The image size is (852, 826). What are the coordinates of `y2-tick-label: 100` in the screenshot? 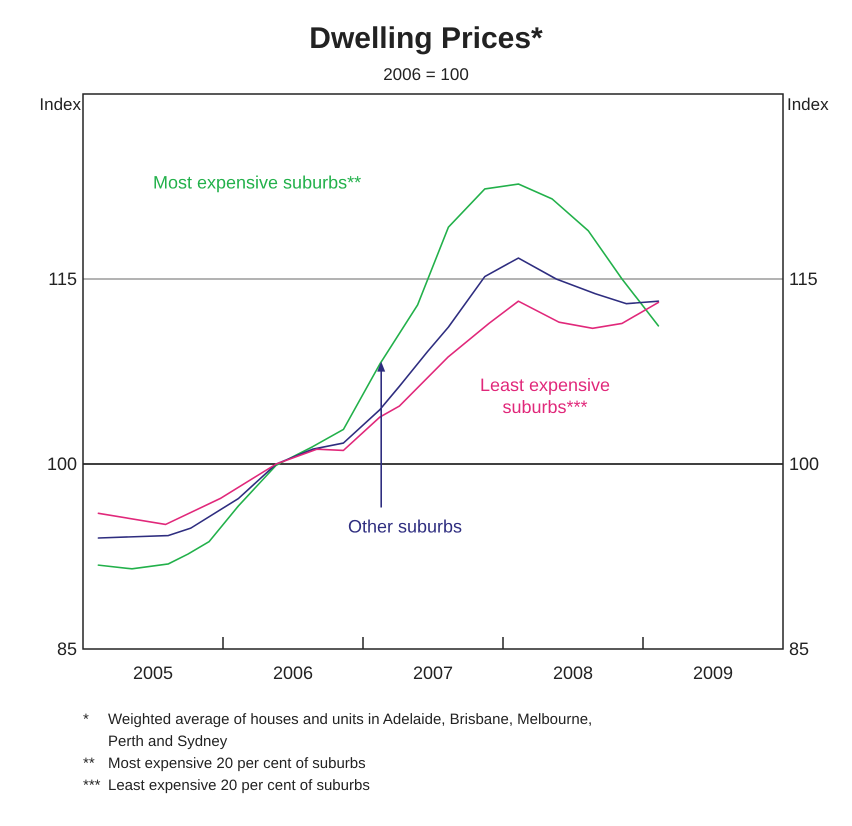 It's located at (804, 464).